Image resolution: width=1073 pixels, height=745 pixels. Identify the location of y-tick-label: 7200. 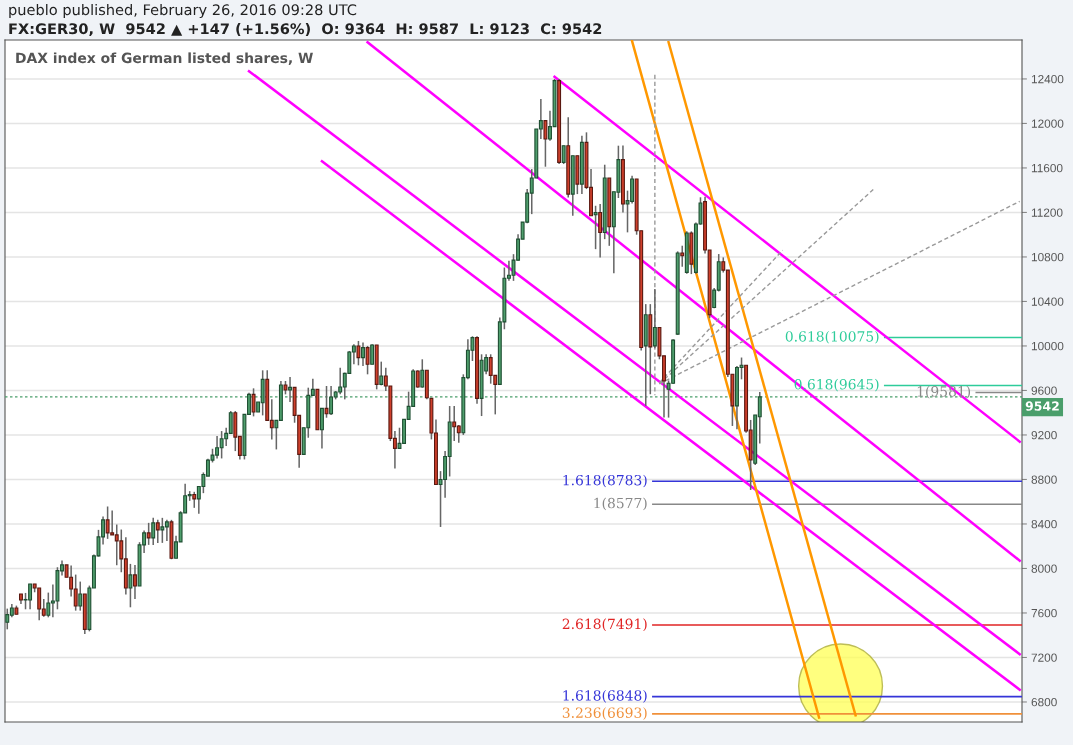
(1044, 657).